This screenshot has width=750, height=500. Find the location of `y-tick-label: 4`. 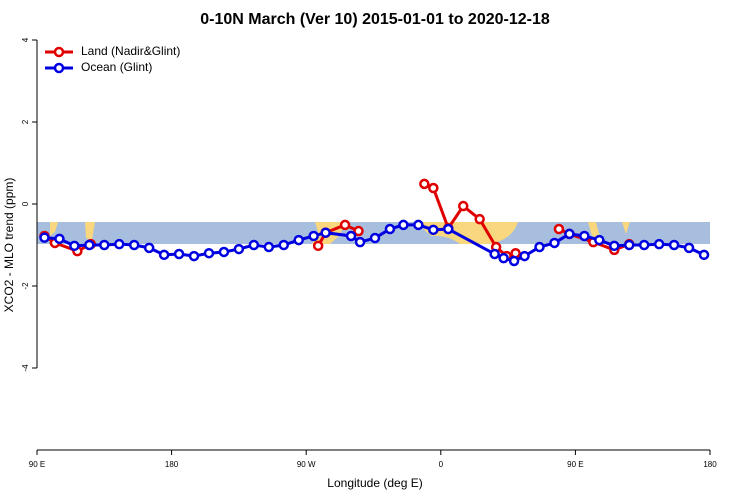

y-tick-label: 4 is located at coordinates (25, 39).